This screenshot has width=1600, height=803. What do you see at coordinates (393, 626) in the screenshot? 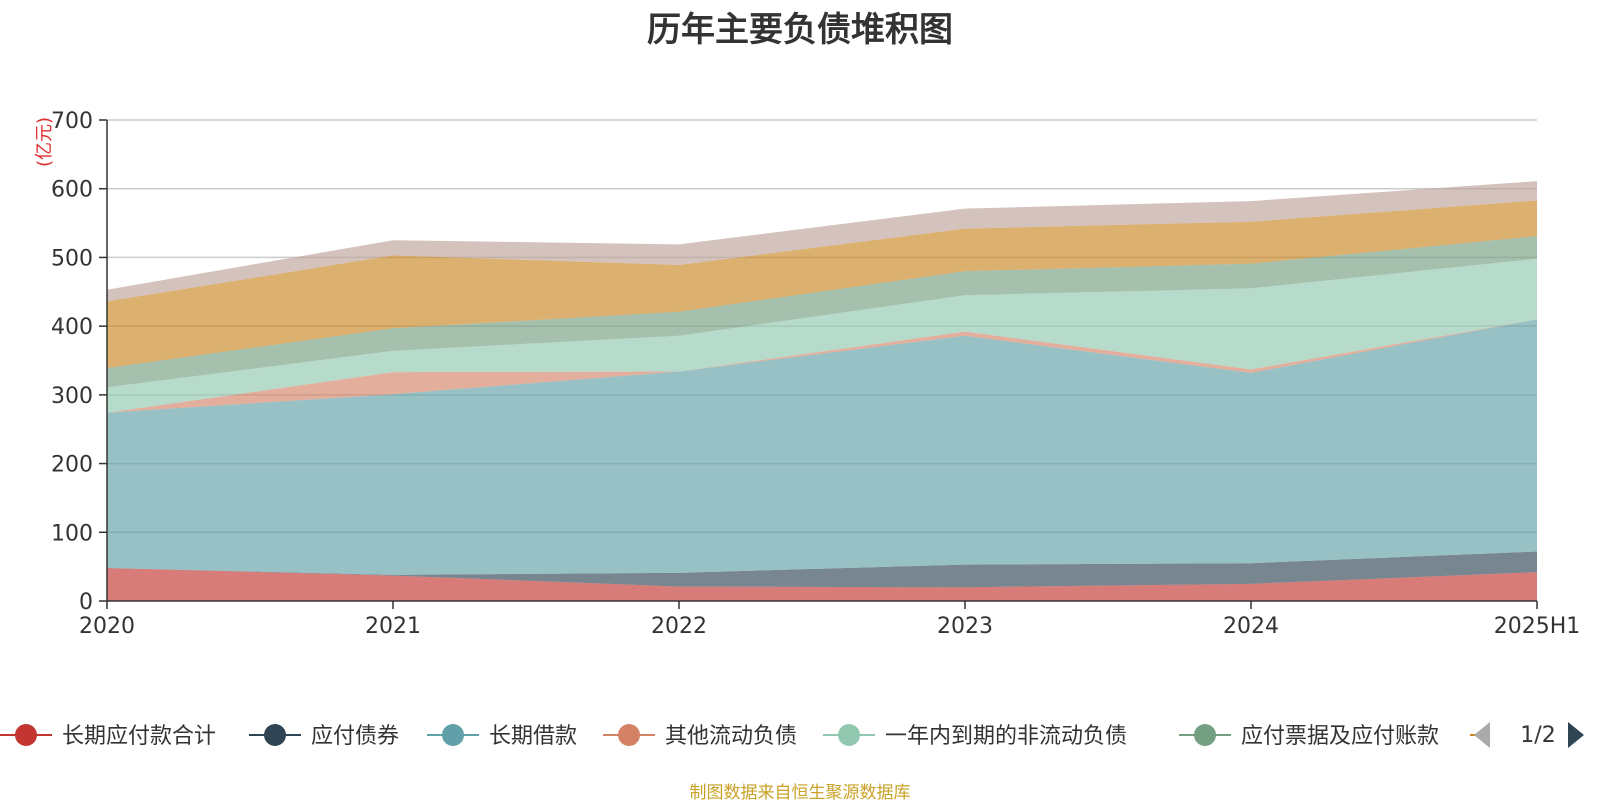
I see `x-tick-label: 2021` at bounding box center [393, 626].